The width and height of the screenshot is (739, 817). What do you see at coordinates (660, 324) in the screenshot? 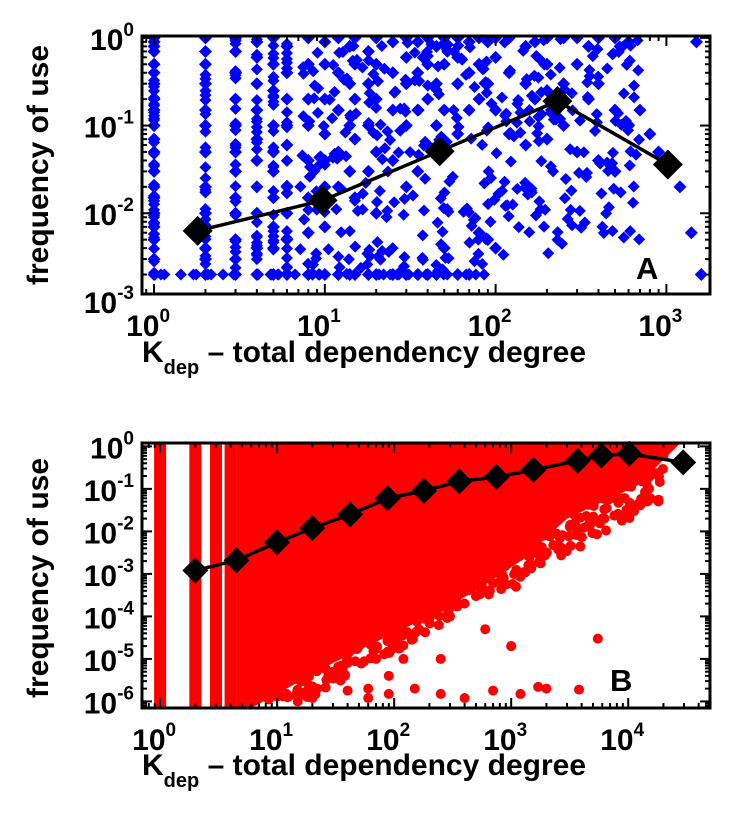
I see `panel-a-x-tick-label: 103` at bounding box center [660, 324].